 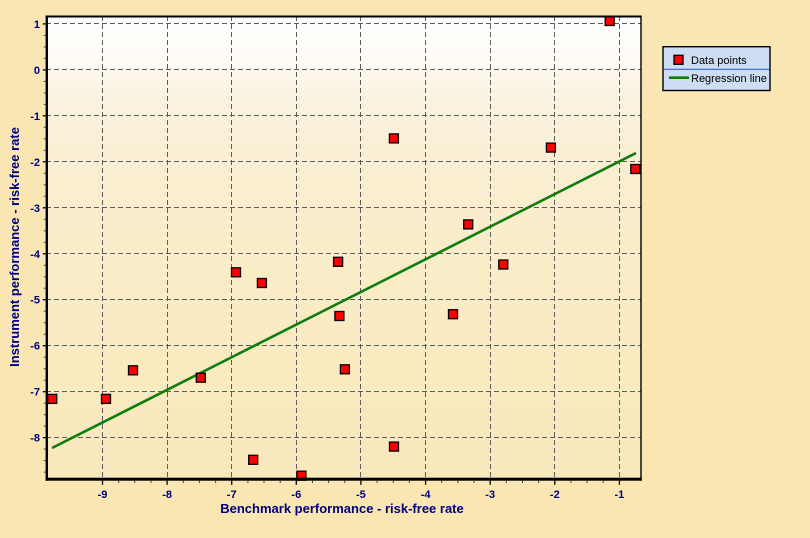 What do you see at coordinates (37, 25) in the screenshot?
I see `svg-text: 1` at bounding box center [37, 25].